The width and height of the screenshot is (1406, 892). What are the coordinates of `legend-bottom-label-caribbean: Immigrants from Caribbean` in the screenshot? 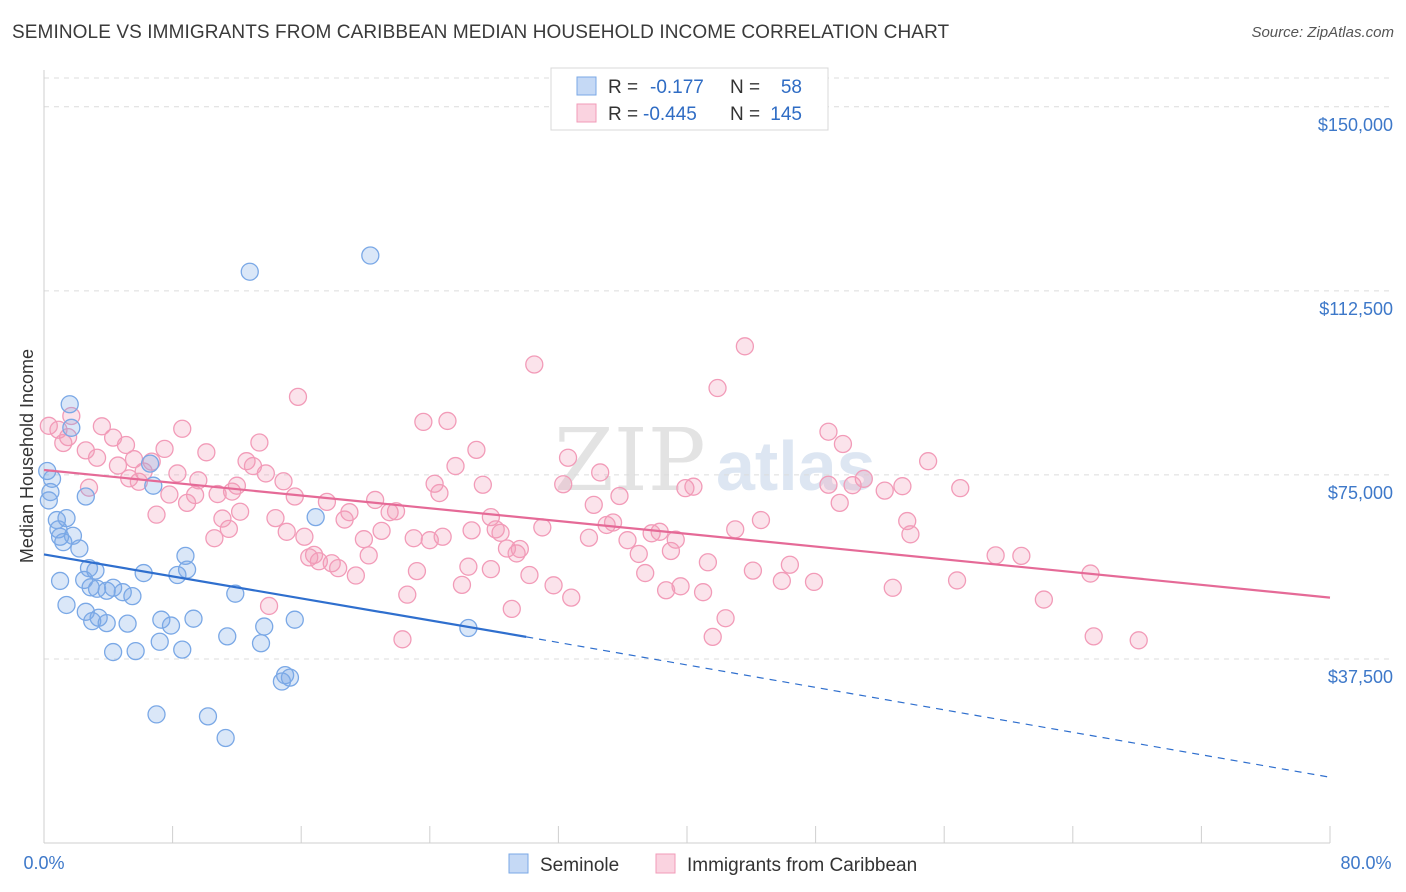 It's located at (802, 865).